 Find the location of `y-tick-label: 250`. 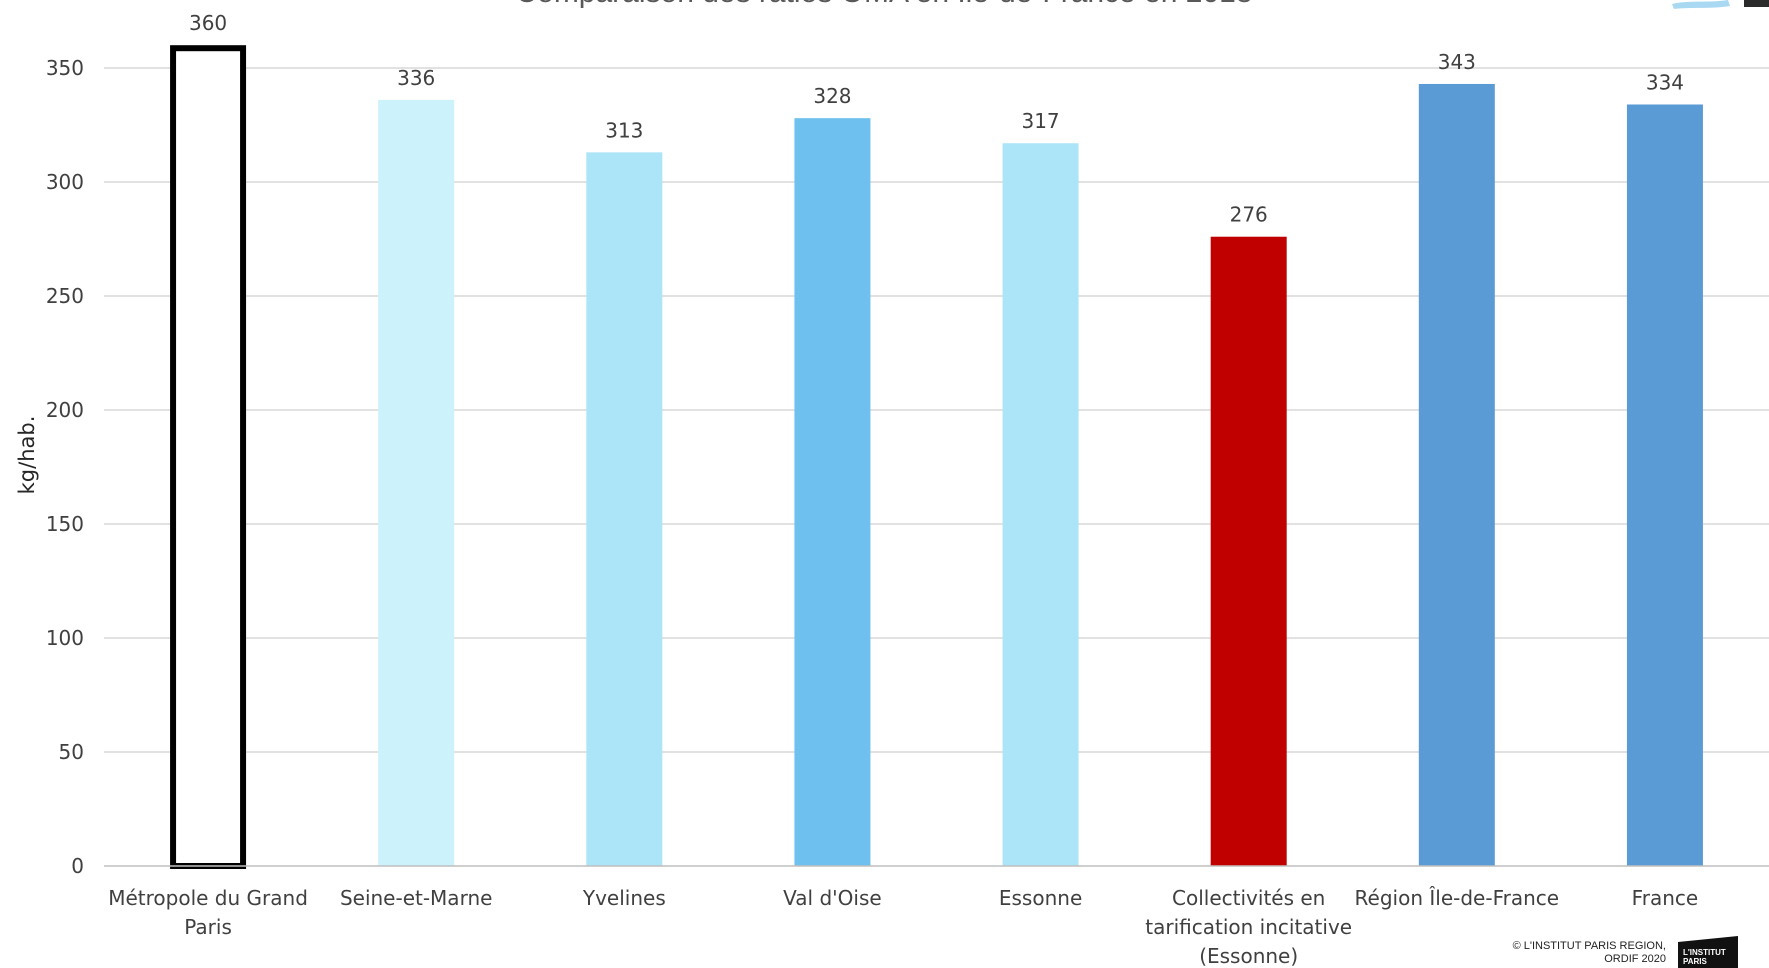

y-tick-label: 250 is located at coordinates (65, 296).